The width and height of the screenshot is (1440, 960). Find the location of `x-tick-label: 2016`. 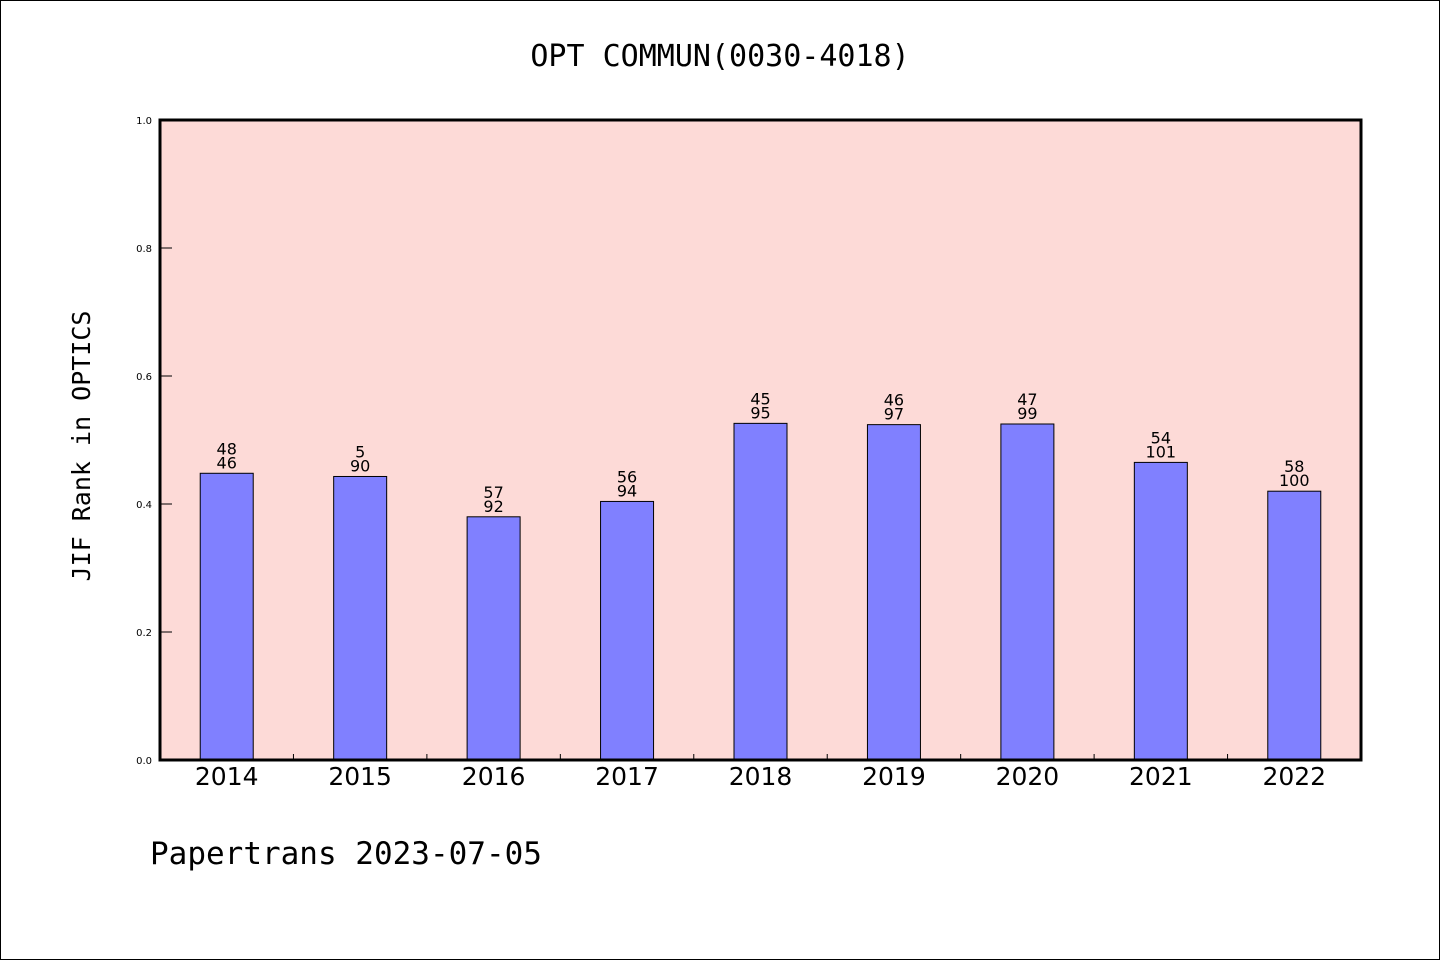

x-tick-label: 2016 is located at coordinates (494, 776).